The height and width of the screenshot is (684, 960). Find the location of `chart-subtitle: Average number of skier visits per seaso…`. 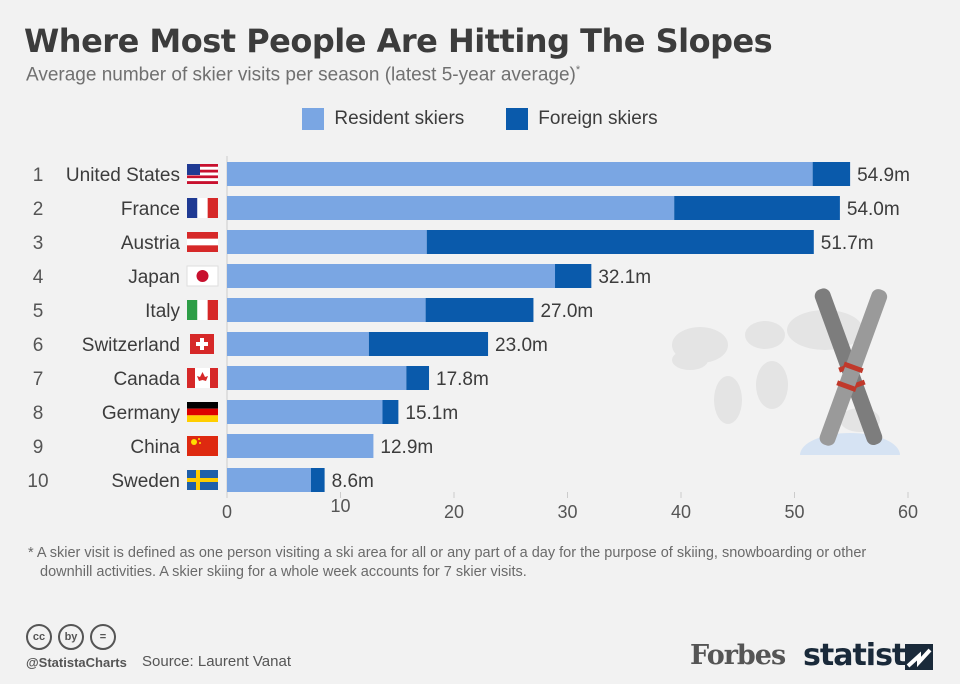

chart-subtitle: Average number of skier visits per seaso… is located at coordinates (303, 75).